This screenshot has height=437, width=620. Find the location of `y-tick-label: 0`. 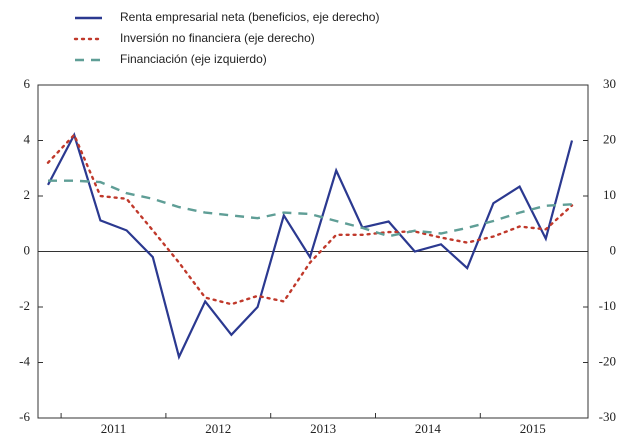

y-tick-label: 0 is located at coordinates (27, 249).